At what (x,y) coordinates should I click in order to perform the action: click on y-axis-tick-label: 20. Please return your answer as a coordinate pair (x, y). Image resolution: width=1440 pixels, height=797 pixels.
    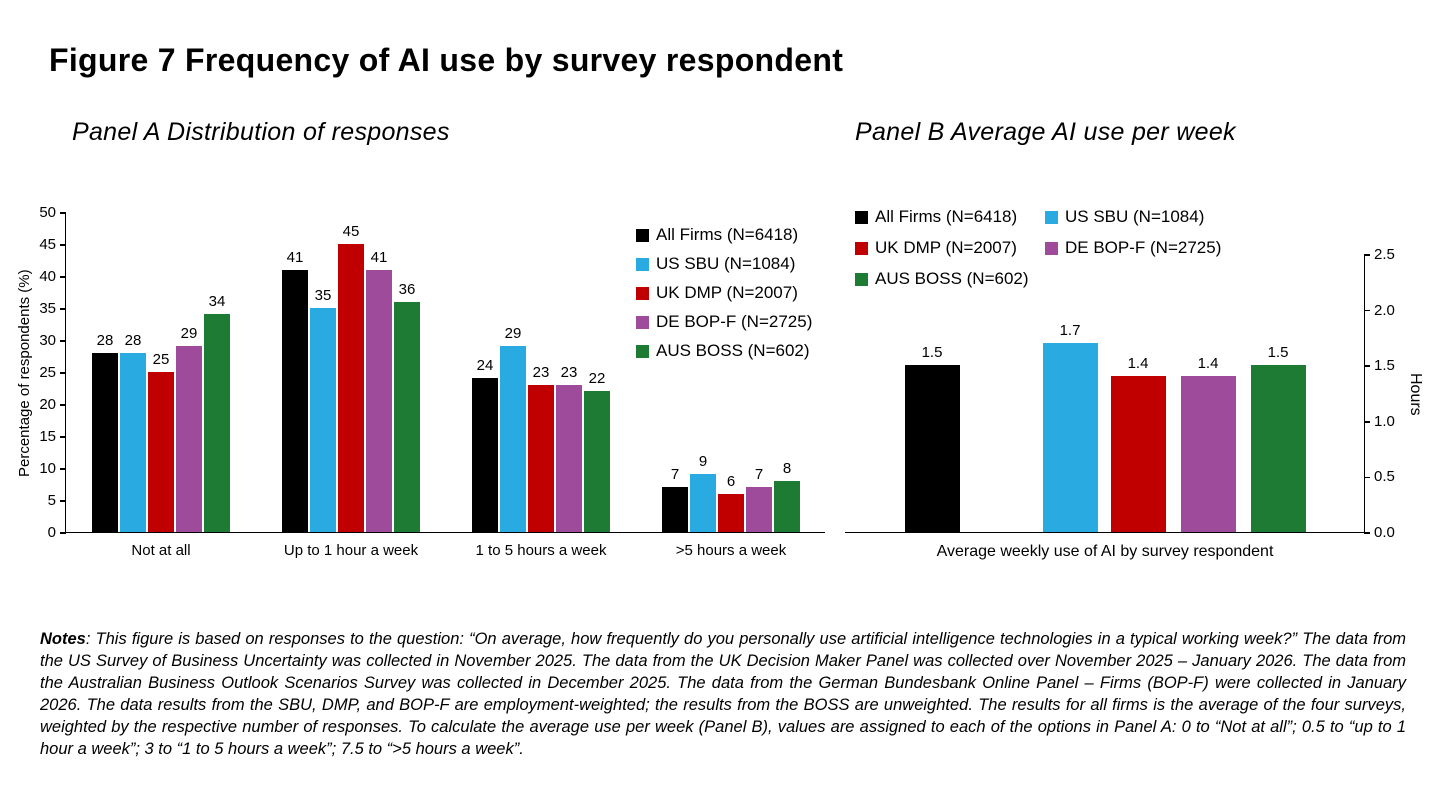
    Looking at the image, I should click on (47, 404).